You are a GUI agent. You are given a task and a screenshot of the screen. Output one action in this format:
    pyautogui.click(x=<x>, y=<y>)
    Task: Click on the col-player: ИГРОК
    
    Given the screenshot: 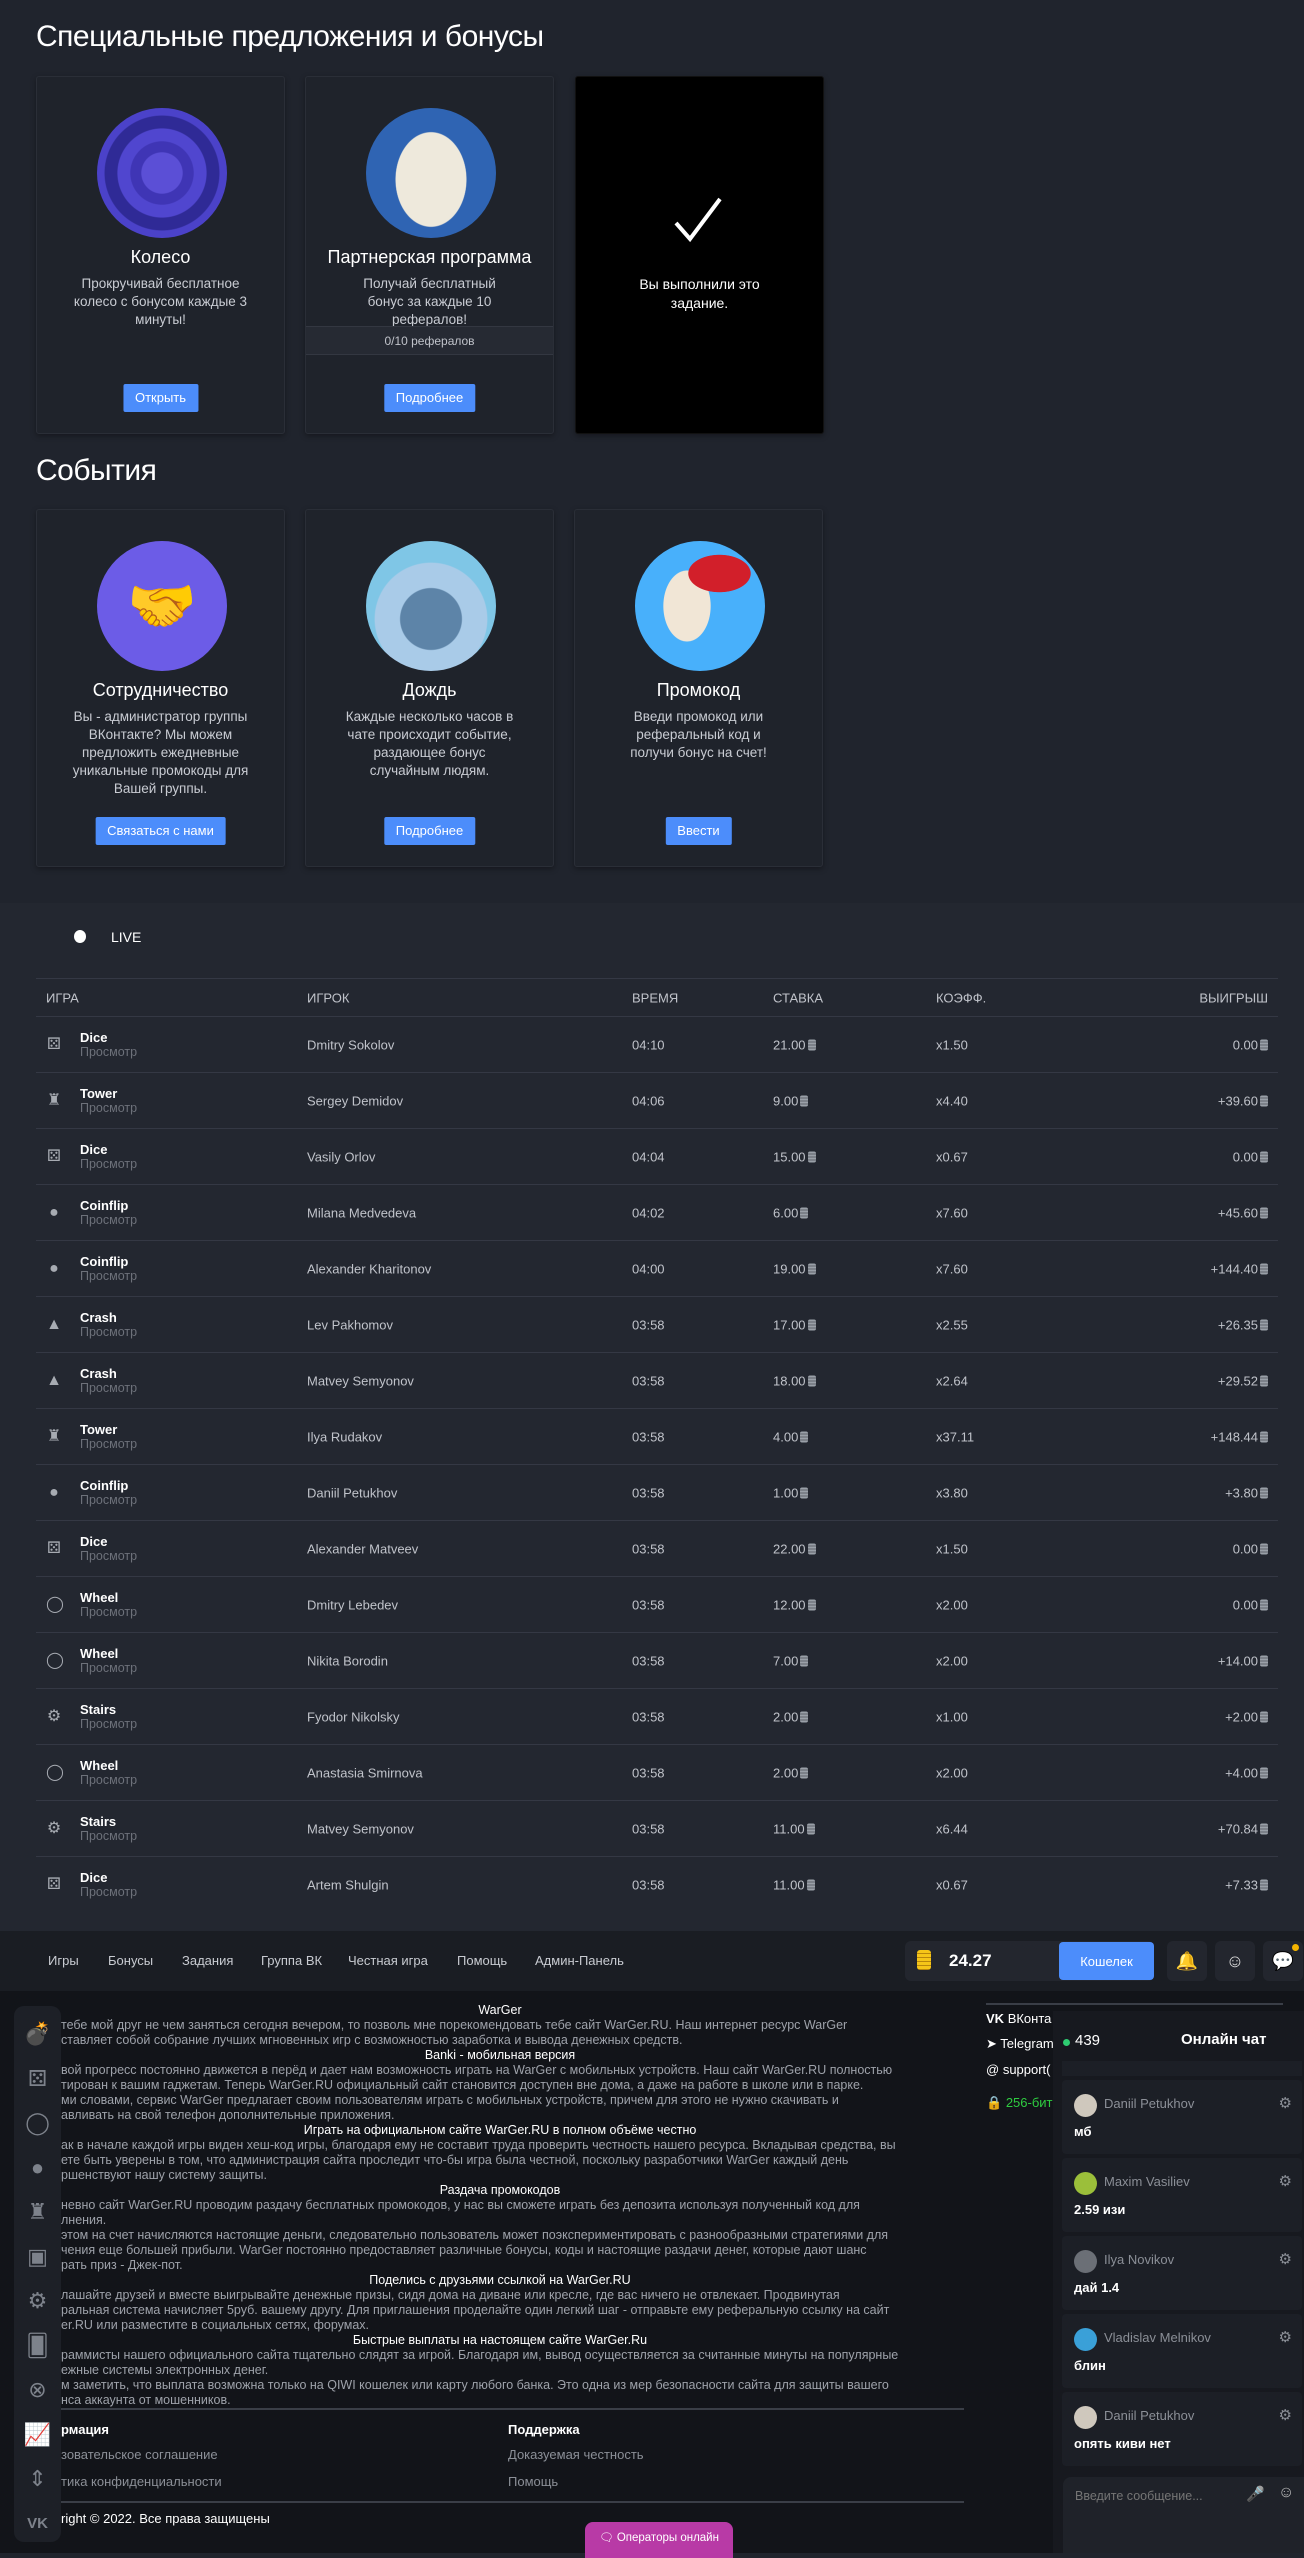 What is the action you would take?
    pyautogui.click(x=328, y=997)
    